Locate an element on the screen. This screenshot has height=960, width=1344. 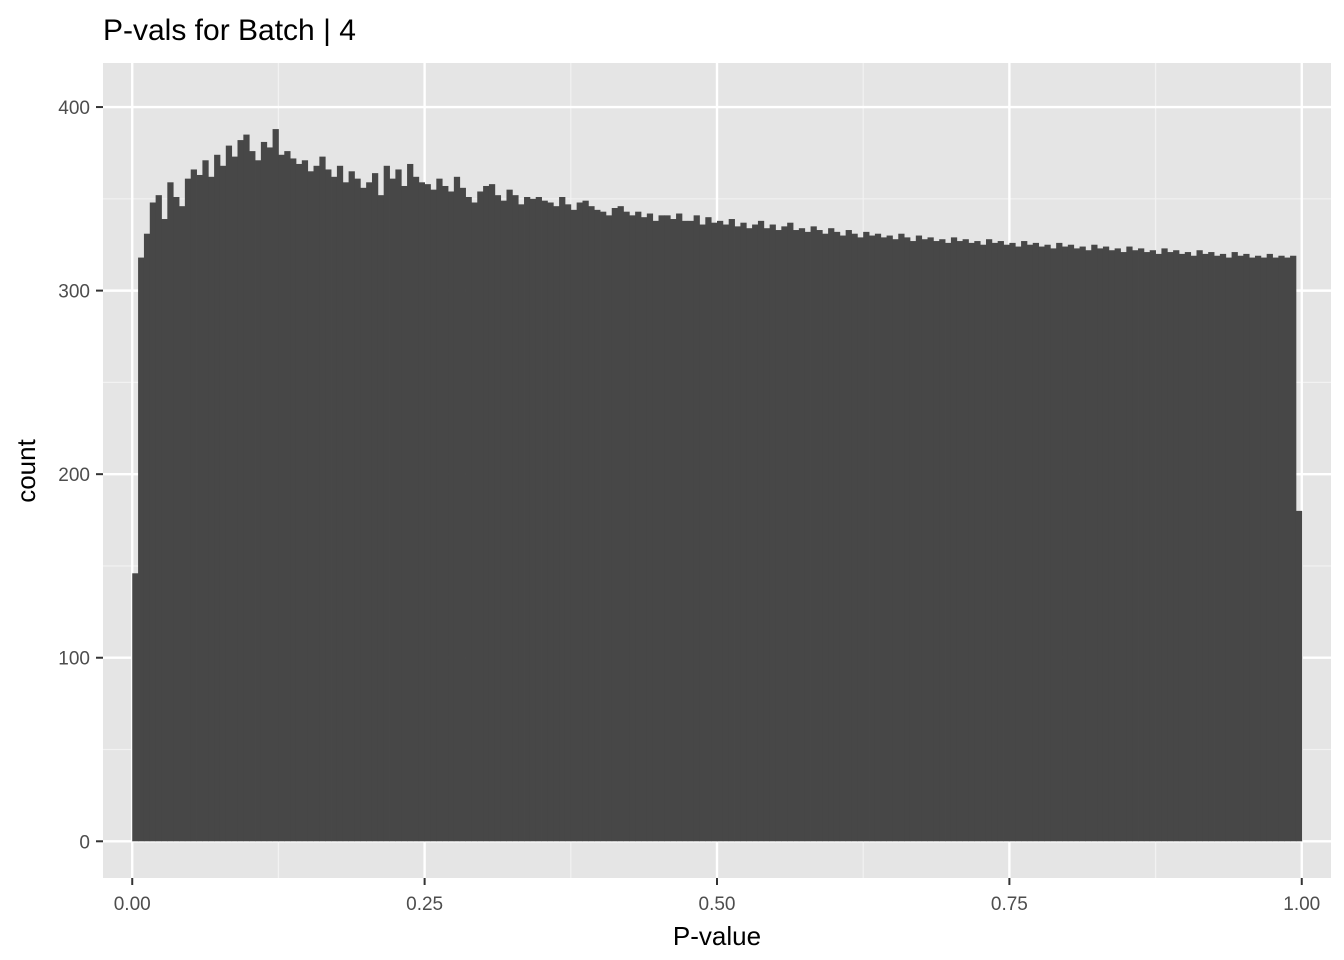
y-tick-label: 300 is located at coordinates (74, 292).